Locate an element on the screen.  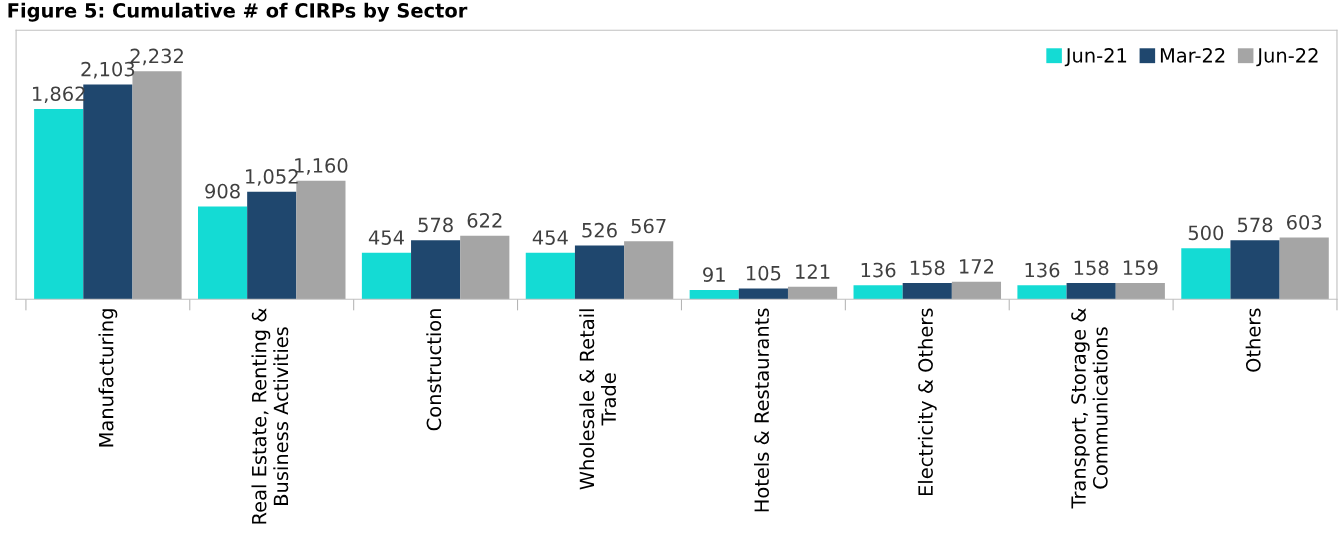
data-label: 622 is located at coordinates (484, 220).